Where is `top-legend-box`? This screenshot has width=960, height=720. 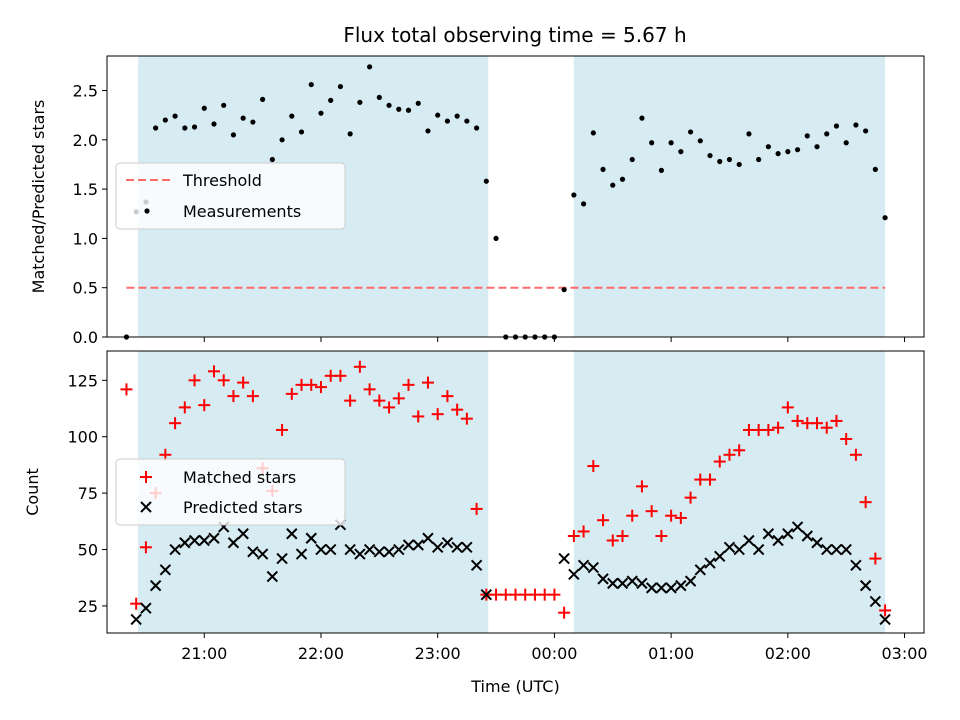 top-legend-box is located at coordinates (230, 196).